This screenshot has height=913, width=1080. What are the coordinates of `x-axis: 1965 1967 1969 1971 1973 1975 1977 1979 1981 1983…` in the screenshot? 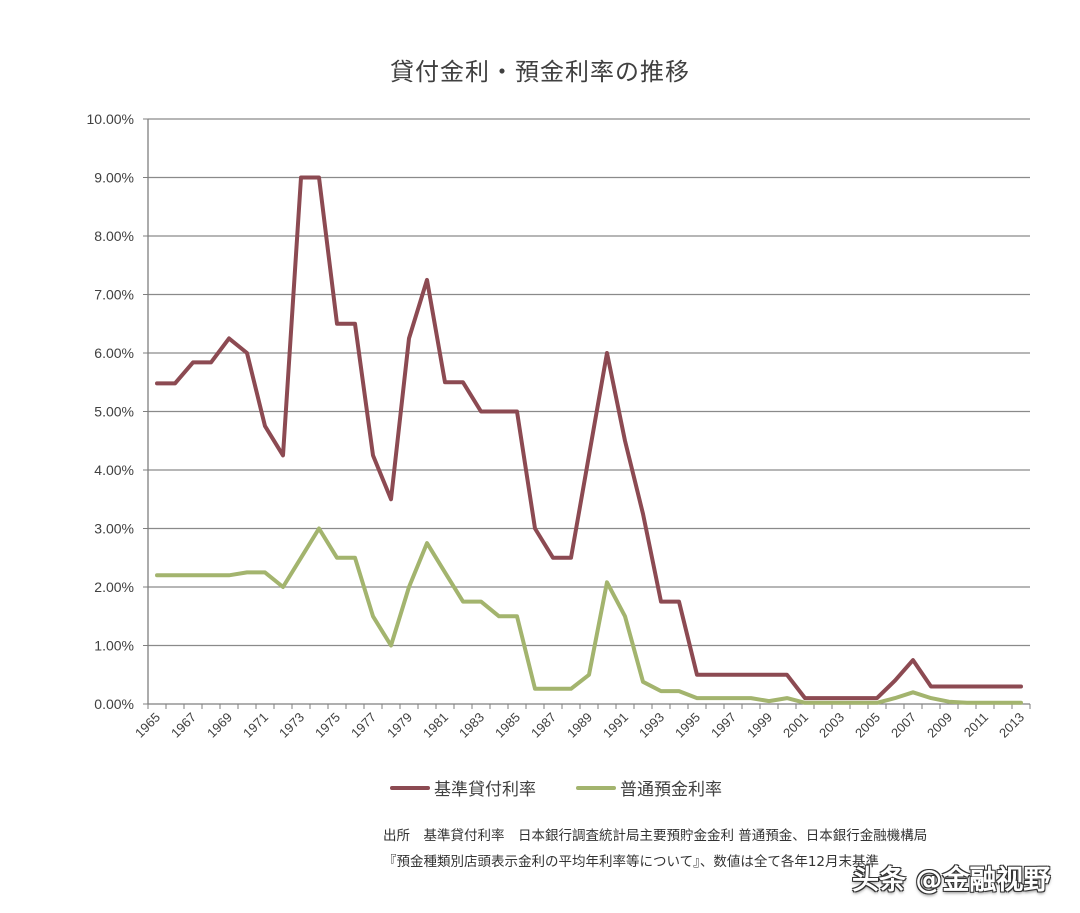 It's located at (581, 722).